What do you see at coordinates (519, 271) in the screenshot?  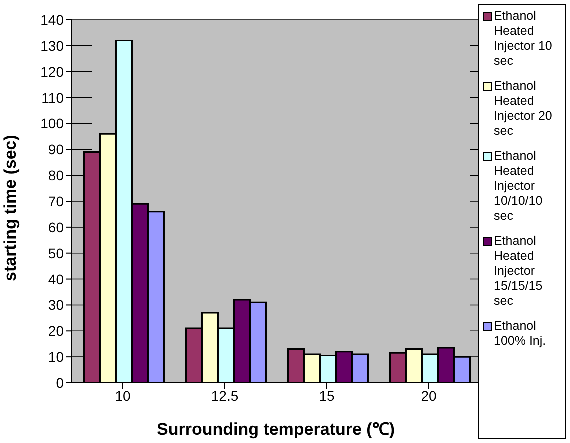 I see `legend-label: Ethanol Heated Injector 15/15/15 sec` at bounding box center [519, 271].